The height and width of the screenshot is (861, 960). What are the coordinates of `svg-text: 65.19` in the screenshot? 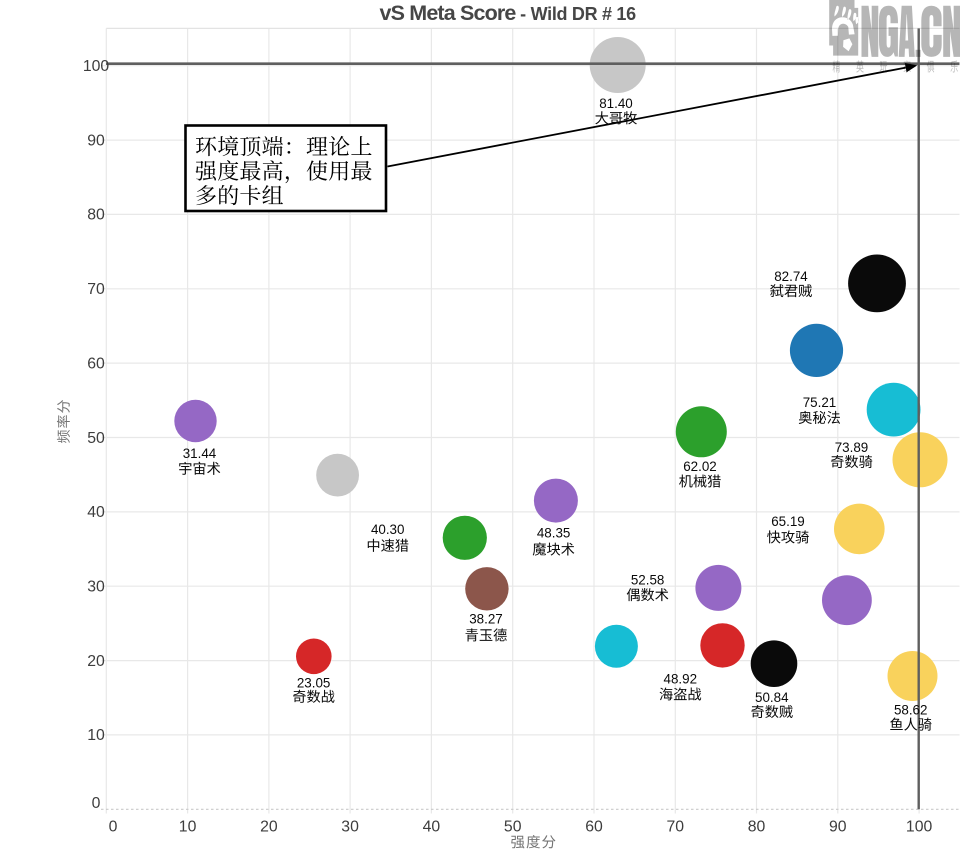 It's located at (788, 521).